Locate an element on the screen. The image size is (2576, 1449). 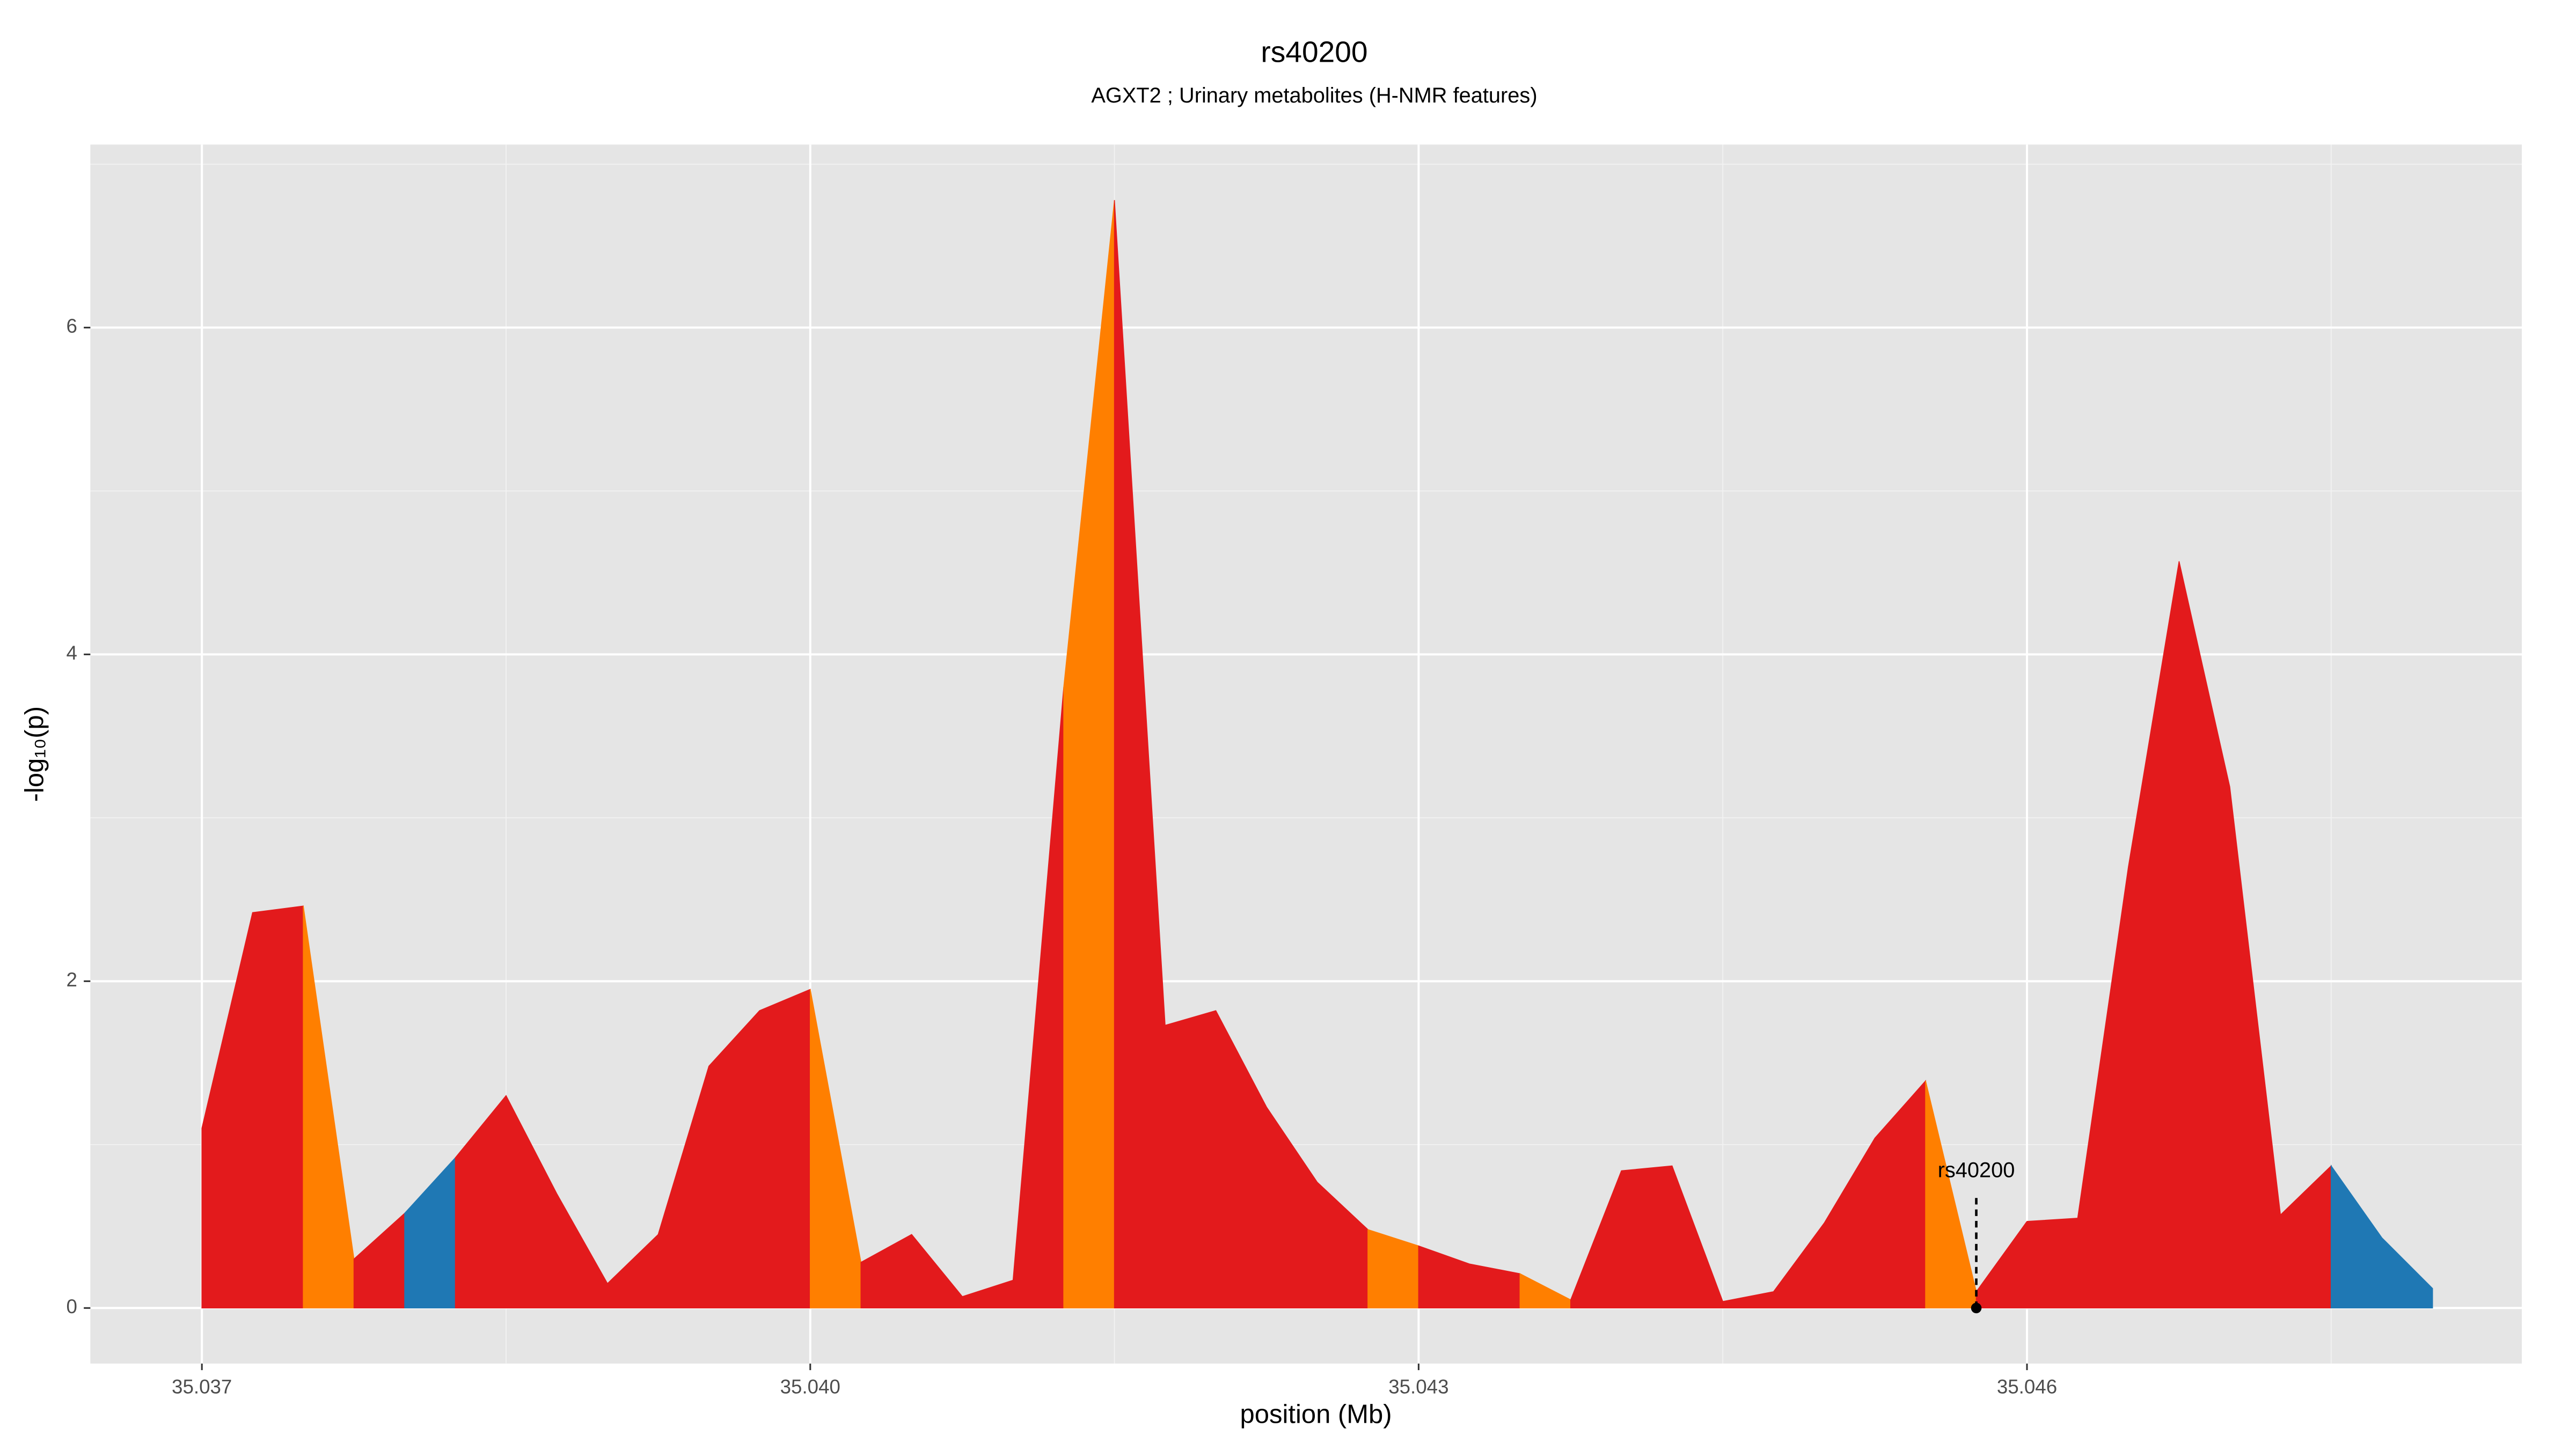
annotation-point is located at coordinates (1976, 1308).